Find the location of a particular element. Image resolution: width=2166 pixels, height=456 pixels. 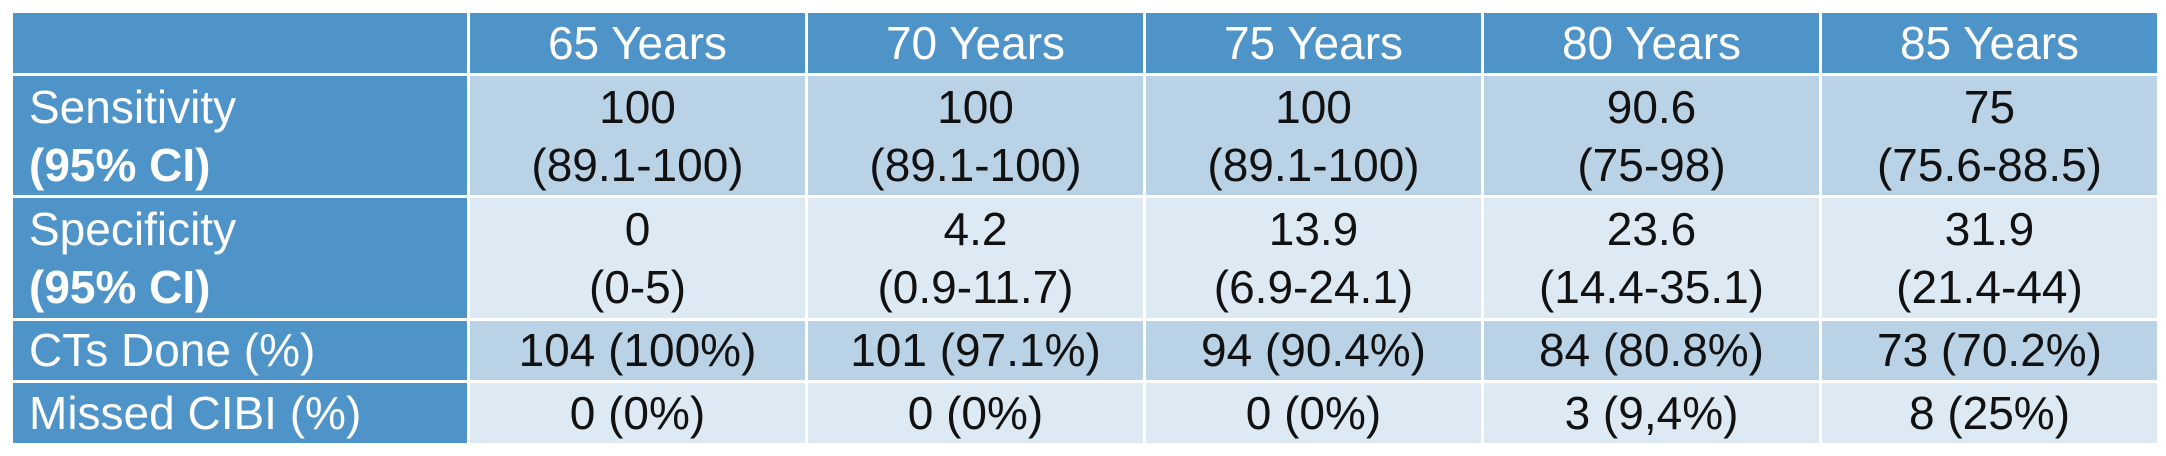

row-label-sensitivity: Sensitivity (95% CI) is located at coordinates (240, 135).